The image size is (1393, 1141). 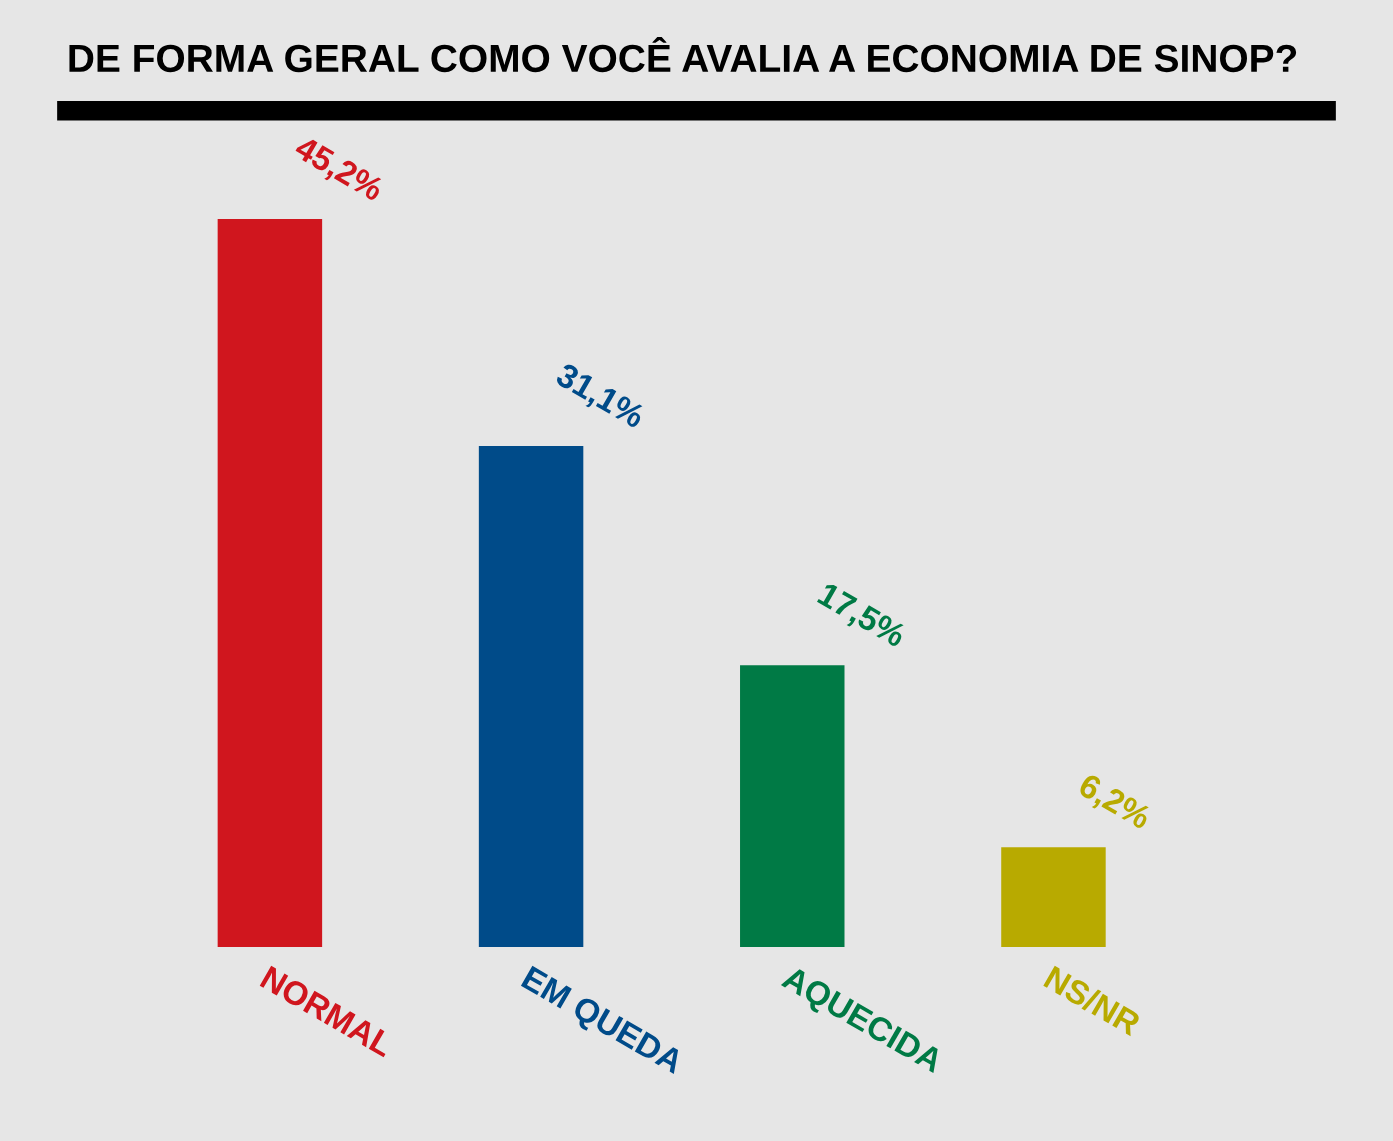 I want to click on data-label: 6,2%, so click(x=1114, y=803).